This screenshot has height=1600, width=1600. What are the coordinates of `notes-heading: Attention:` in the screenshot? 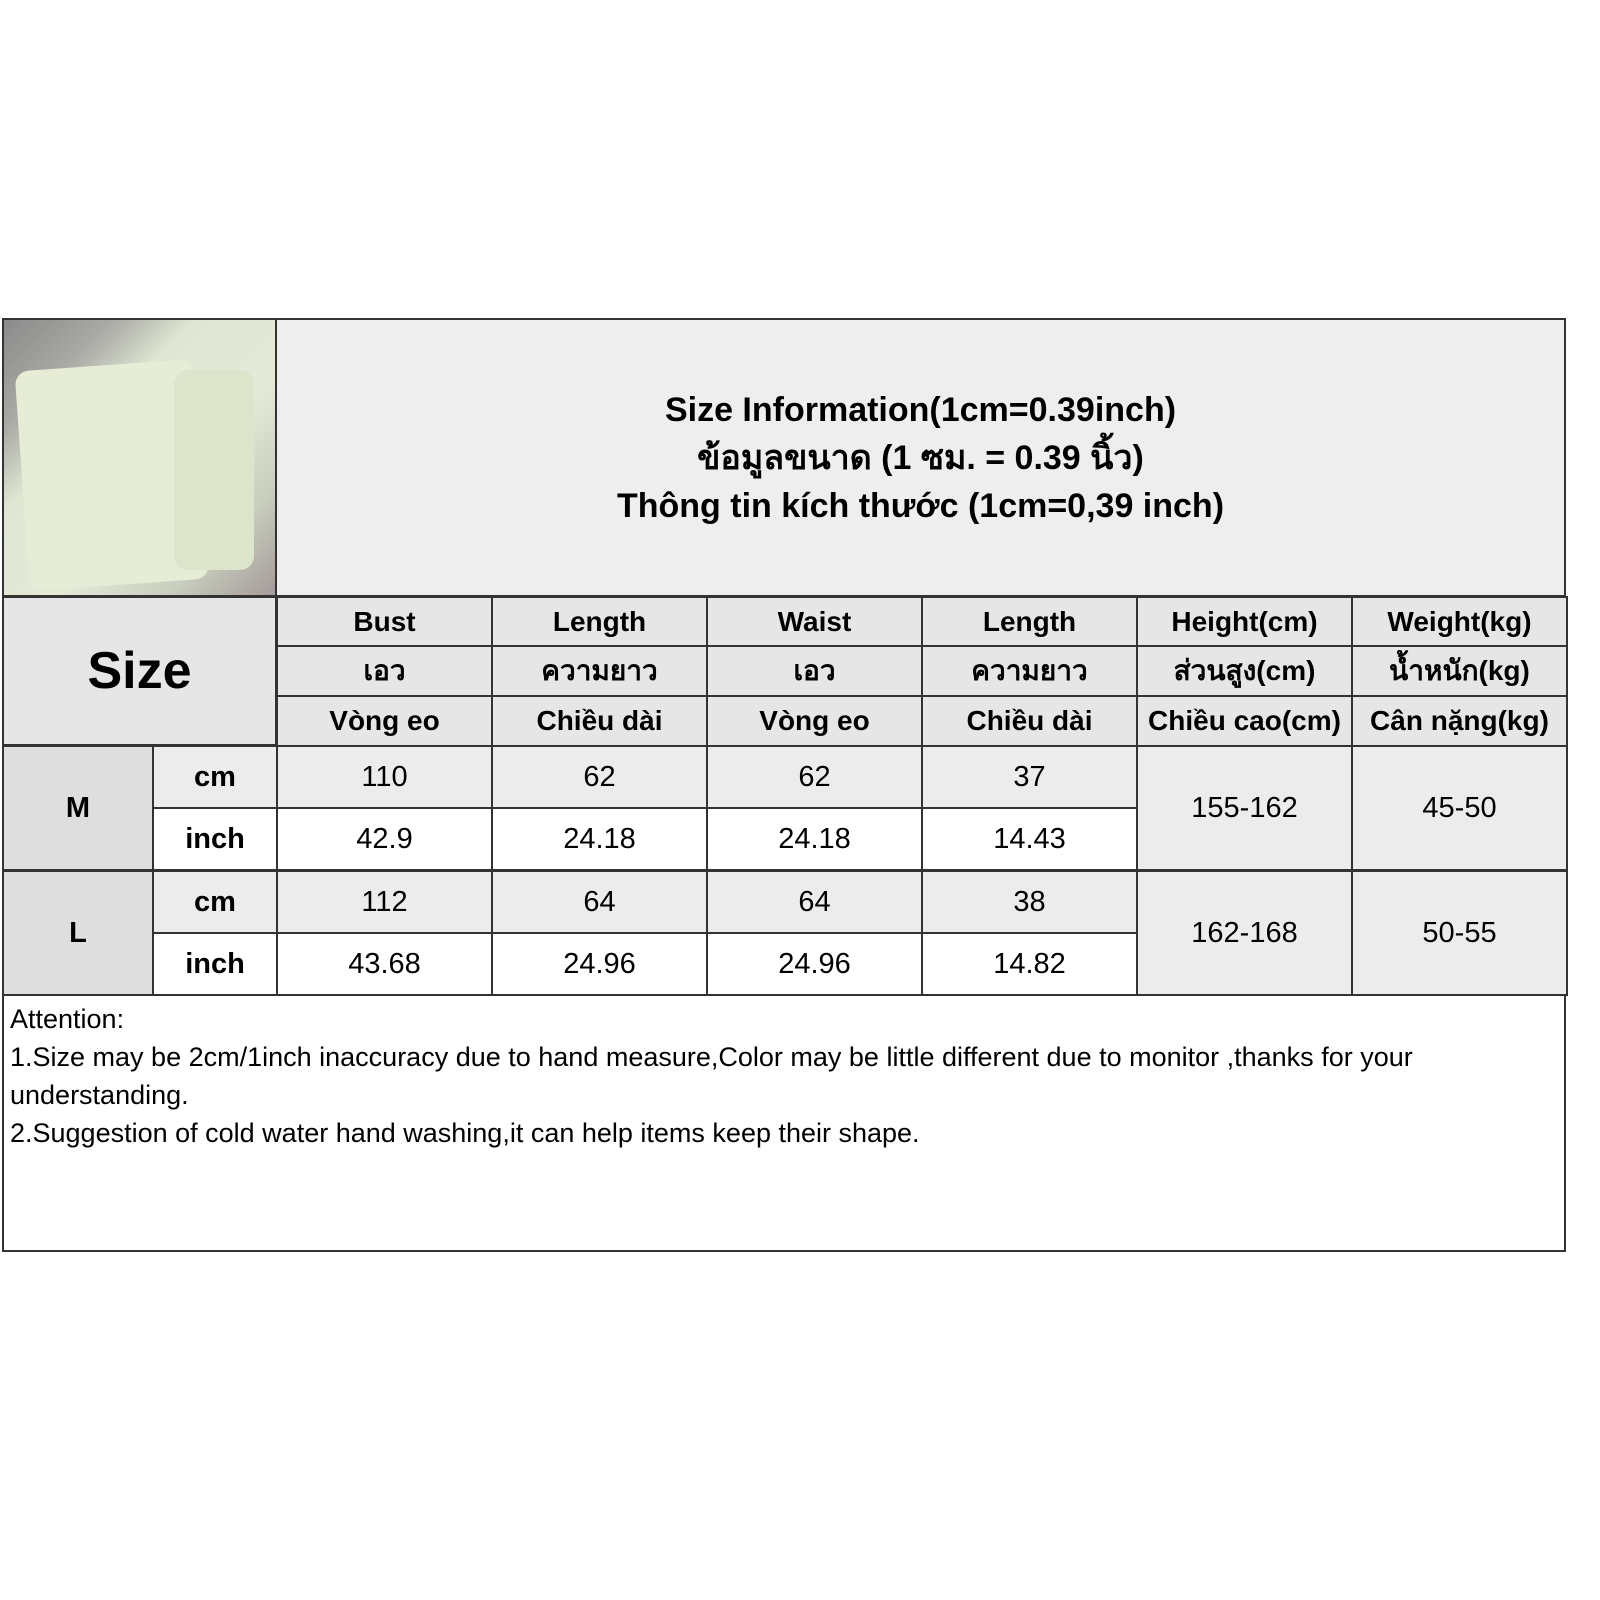 It's located at (67, 1019).